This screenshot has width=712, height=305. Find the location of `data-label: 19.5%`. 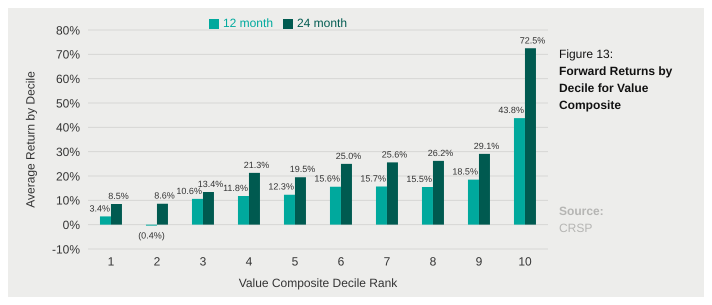

data-label: 19.5% is located at coordinates (303, 169).